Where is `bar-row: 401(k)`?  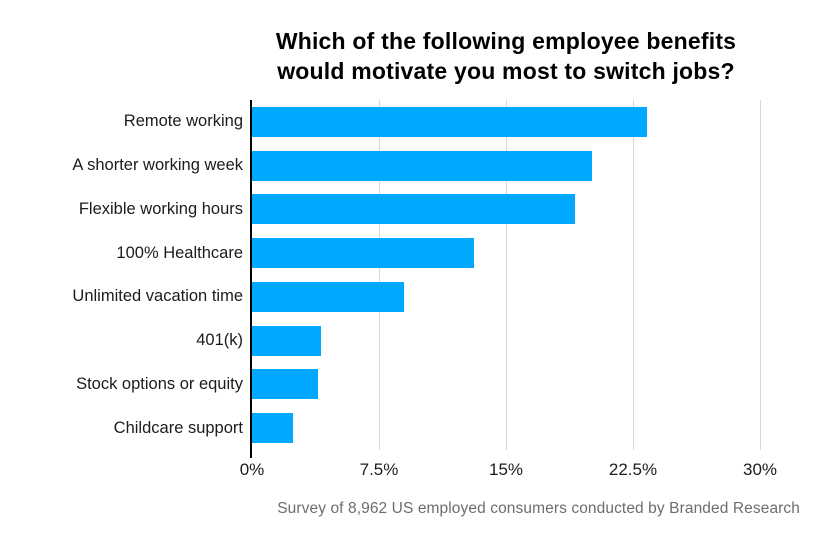 bar-row: 401(k) is located at coordinates (478, 341).